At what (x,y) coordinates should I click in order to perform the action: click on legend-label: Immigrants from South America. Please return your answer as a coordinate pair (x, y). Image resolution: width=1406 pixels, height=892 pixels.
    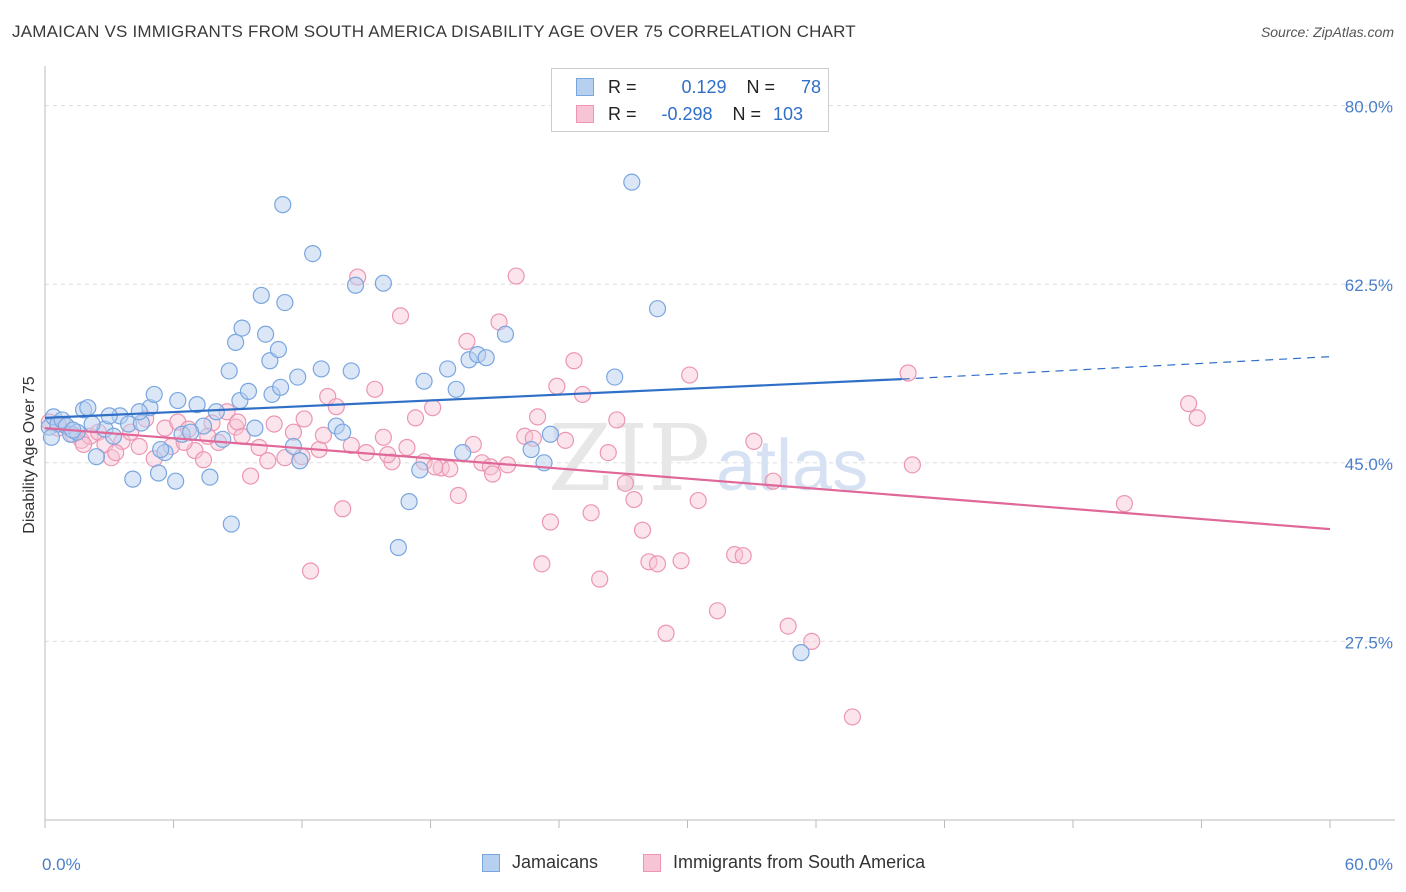
    Looking at the image, I should click on (799, 862).